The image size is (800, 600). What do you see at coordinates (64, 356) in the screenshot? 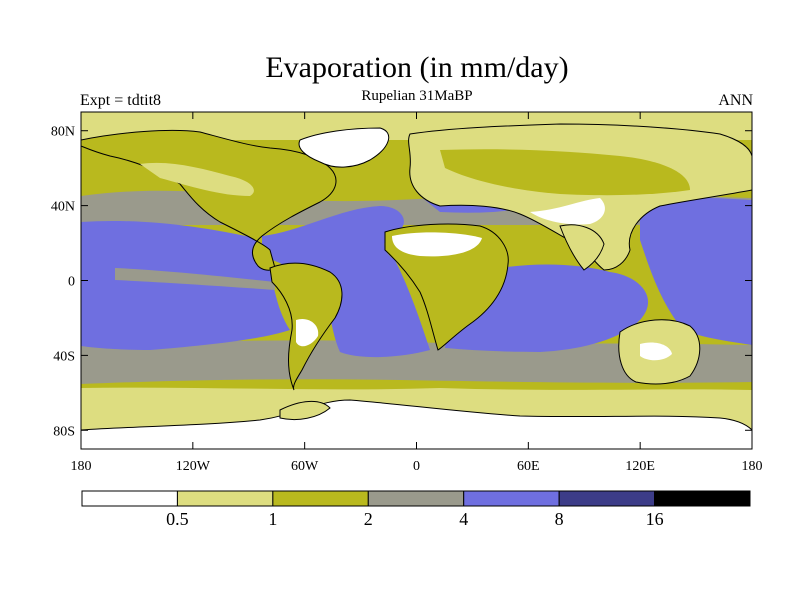
I see `lat-tick-label: 40S` at bounding box center [64, 356].